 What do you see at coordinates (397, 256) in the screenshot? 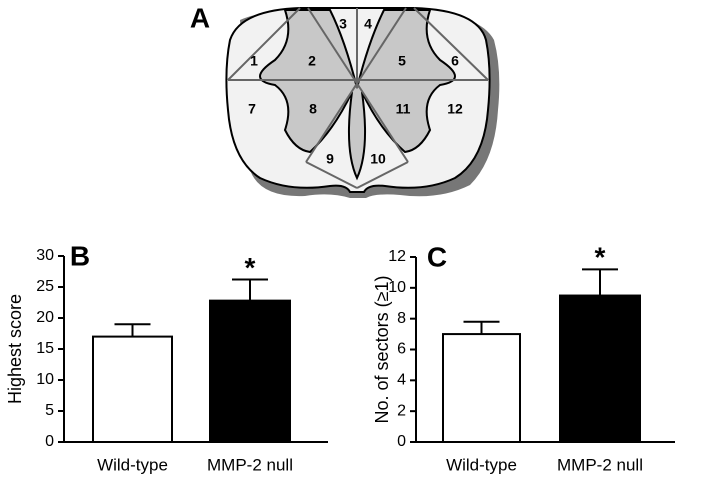
I see `y-tick-label: 12` at bounding box center [397, 256].